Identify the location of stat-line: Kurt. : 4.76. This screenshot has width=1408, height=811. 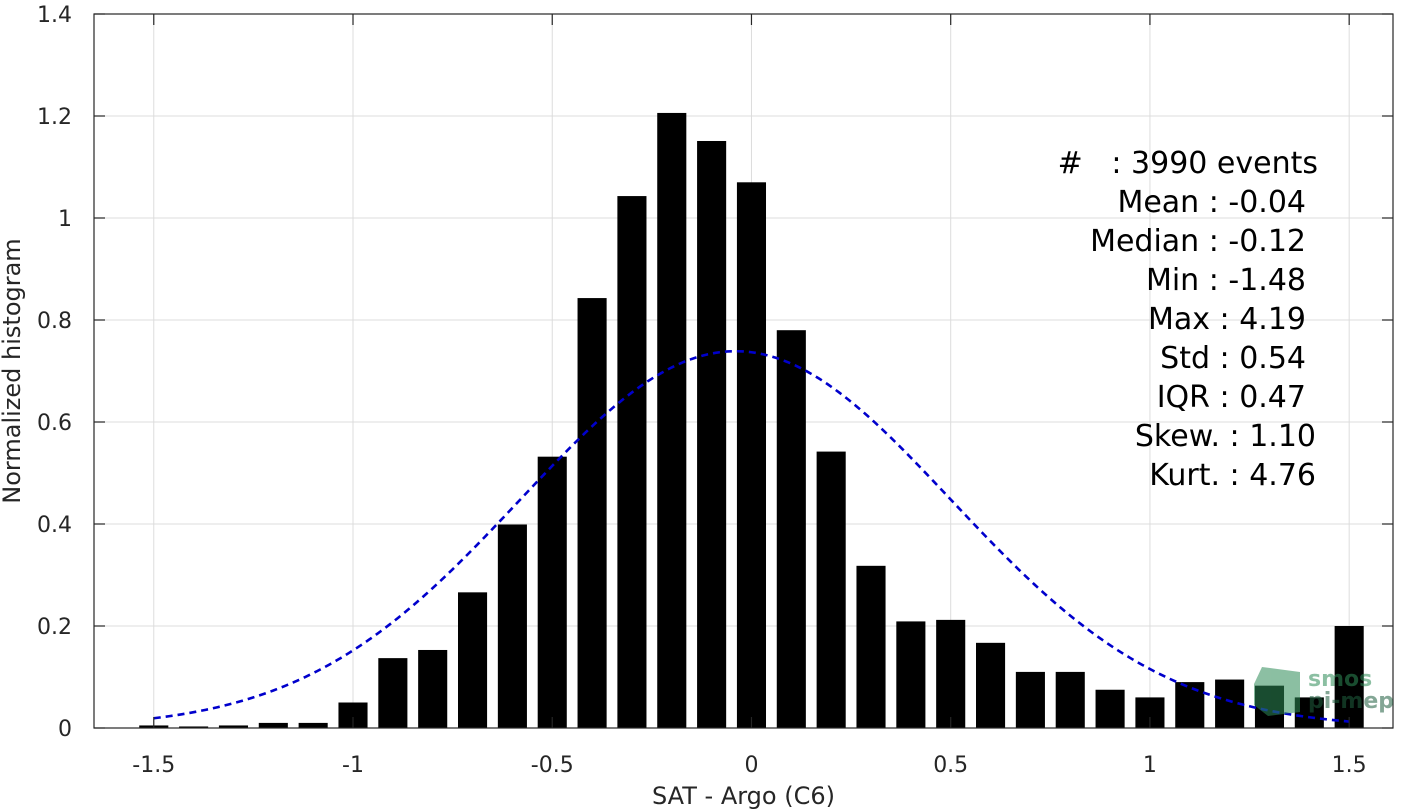
(1232, 475).